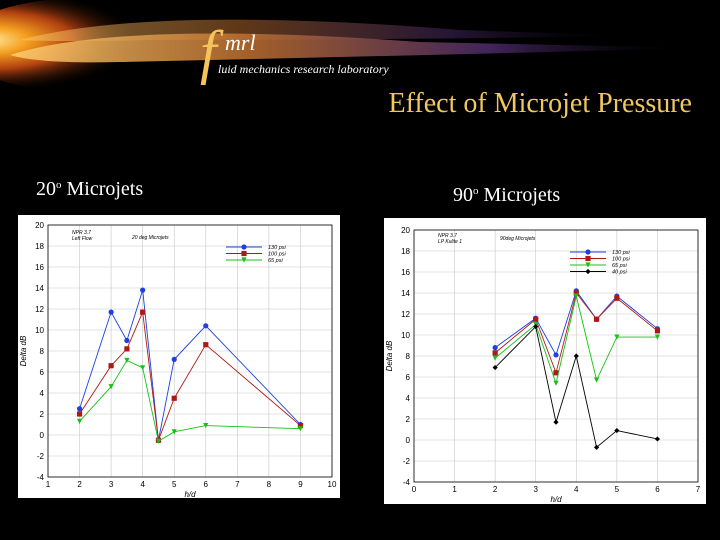 This screenshot has height=540, width=720. What do you see at coordinates (495, 489) in the screenshot?
I see `x-tick-label: 2` at bounding box center [495, 489].